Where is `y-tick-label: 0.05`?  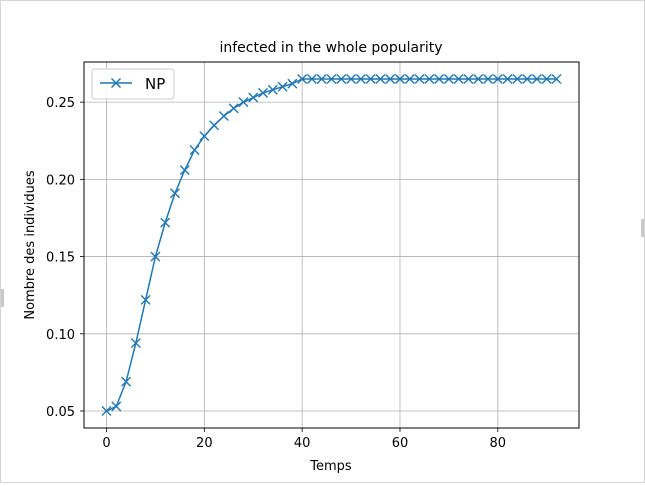
y-tick-label: 0.05 is located at coordinates (60, 412).